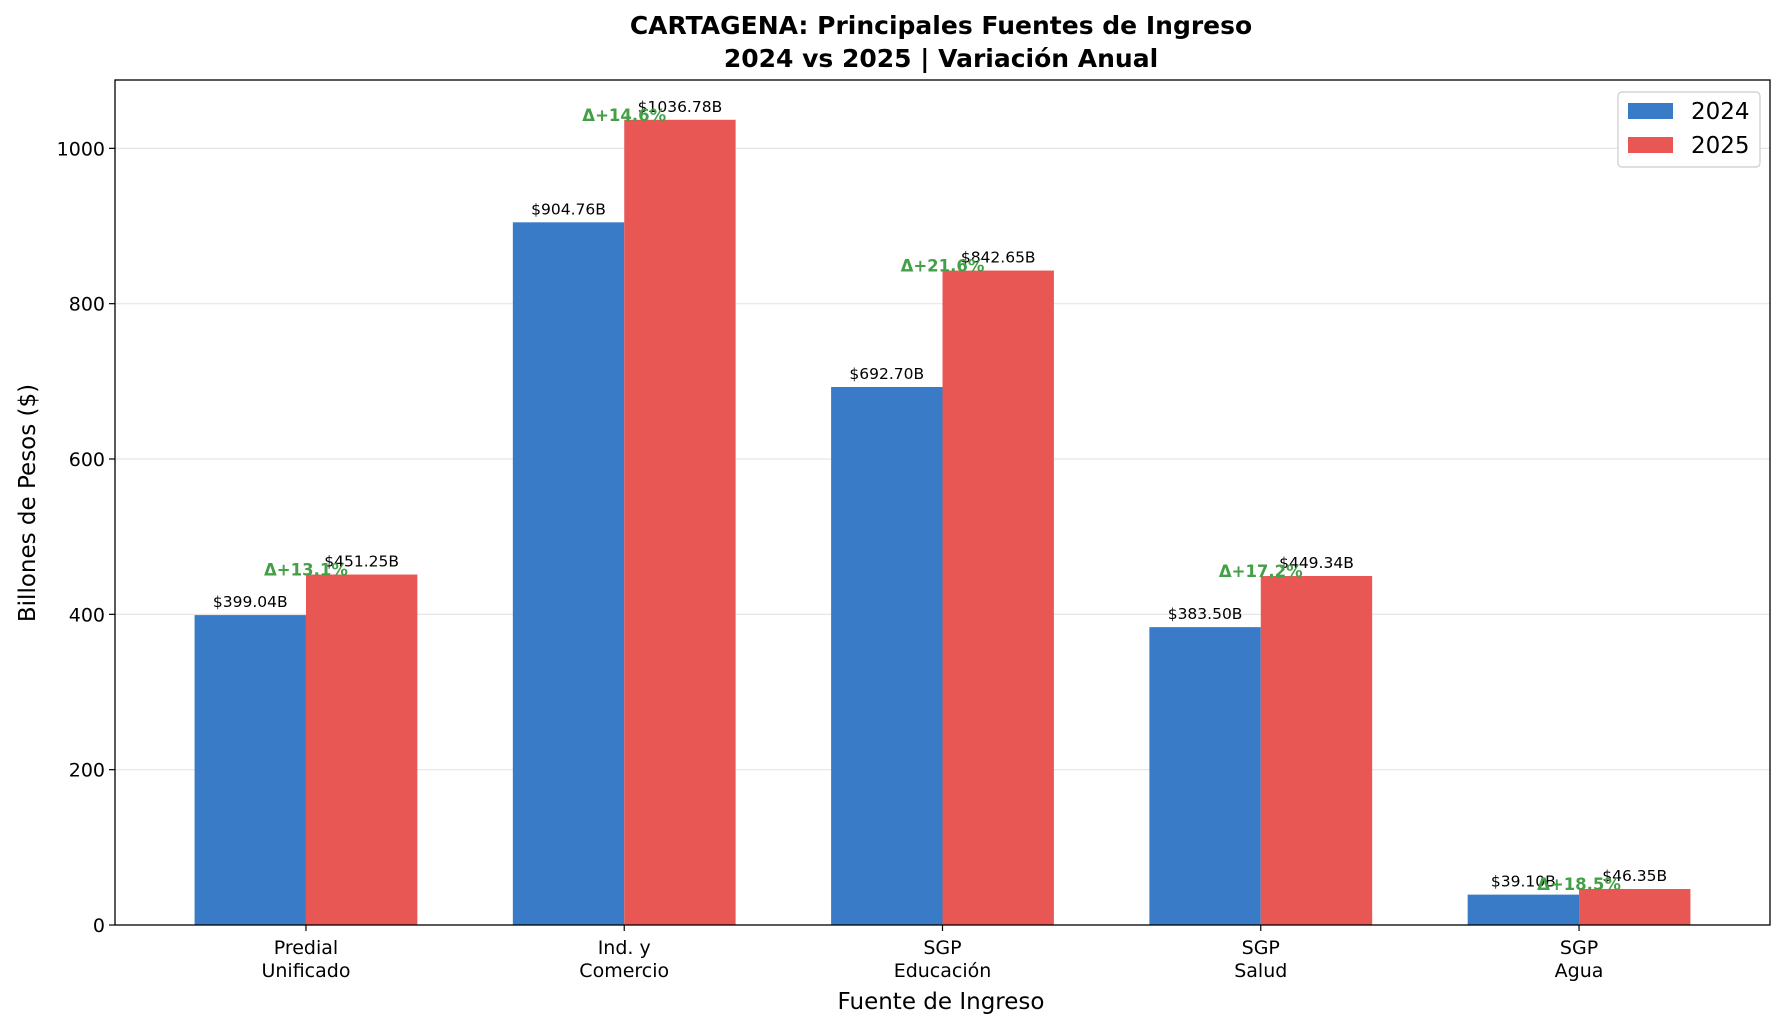 Image resolution: width=1782 pixels, height=1029 pixels. What do you see at coordinates (306, 948) in the screenshot?
I see `x-tick-label: Predial` at bounding box center [306, 948].